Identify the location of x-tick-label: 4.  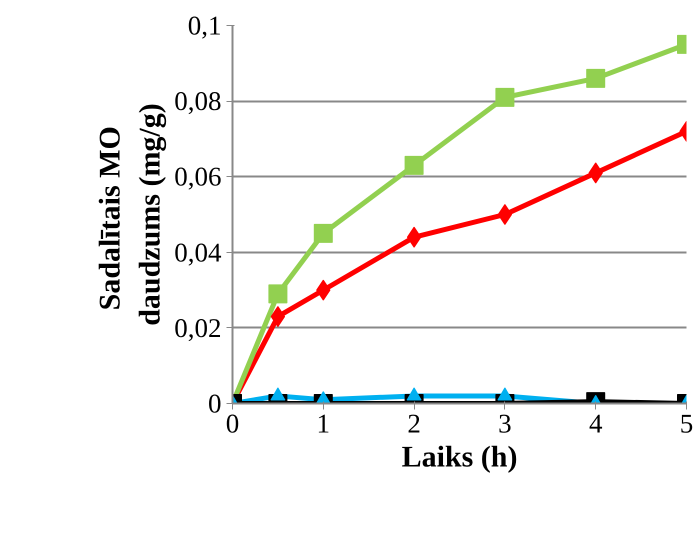
(595, 423).